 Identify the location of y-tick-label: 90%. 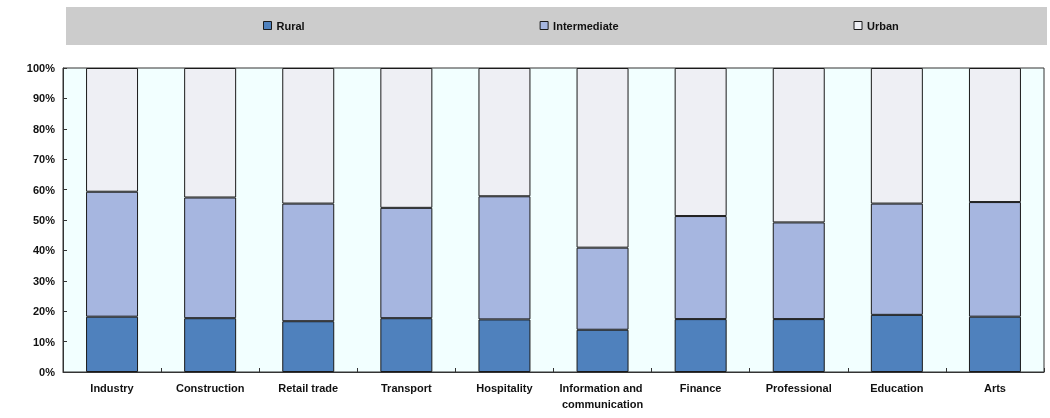
(44, 98).